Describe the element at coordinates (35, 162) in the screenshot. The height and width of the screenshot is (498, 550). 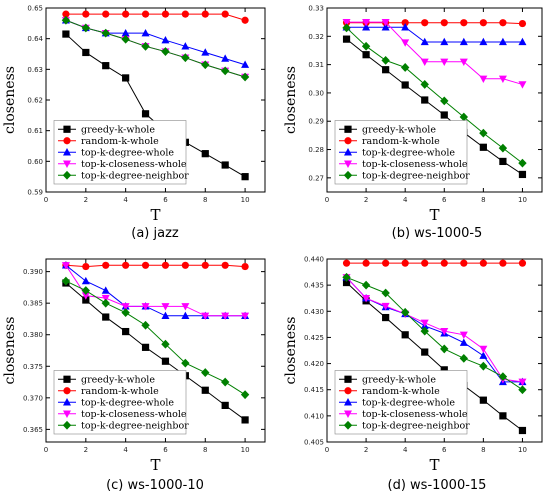
I see `y-tick-label: 0.60` at that location.